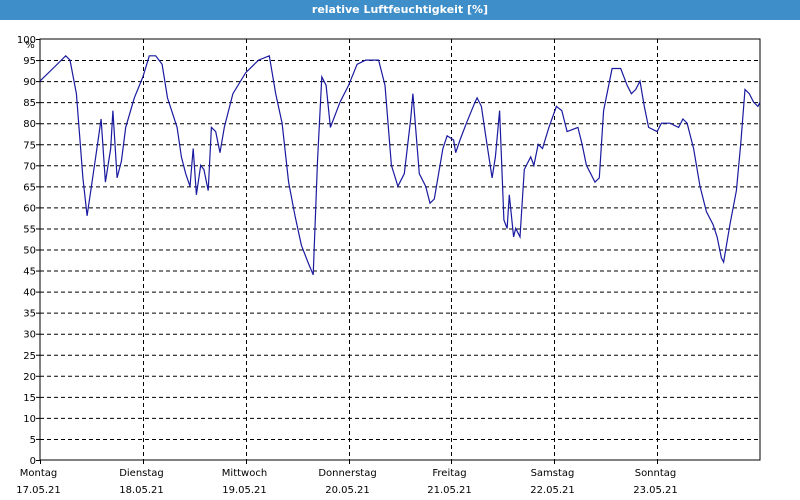 Image resolution: width=800 pixels, height=500 pixels. I want to click on x-tick-date-label: 20.05.21, so click(347, 490).